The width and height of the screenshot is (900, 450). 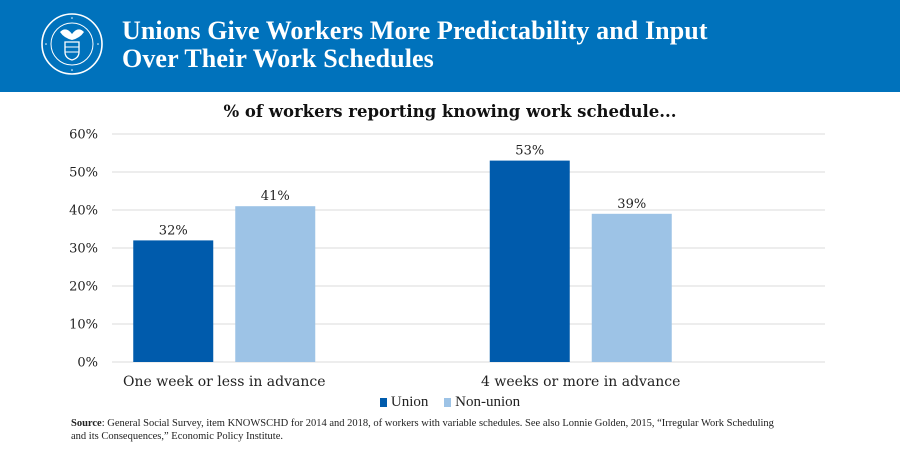 I want to click on y-tick-label: 30%, so click(x=83, y=249).